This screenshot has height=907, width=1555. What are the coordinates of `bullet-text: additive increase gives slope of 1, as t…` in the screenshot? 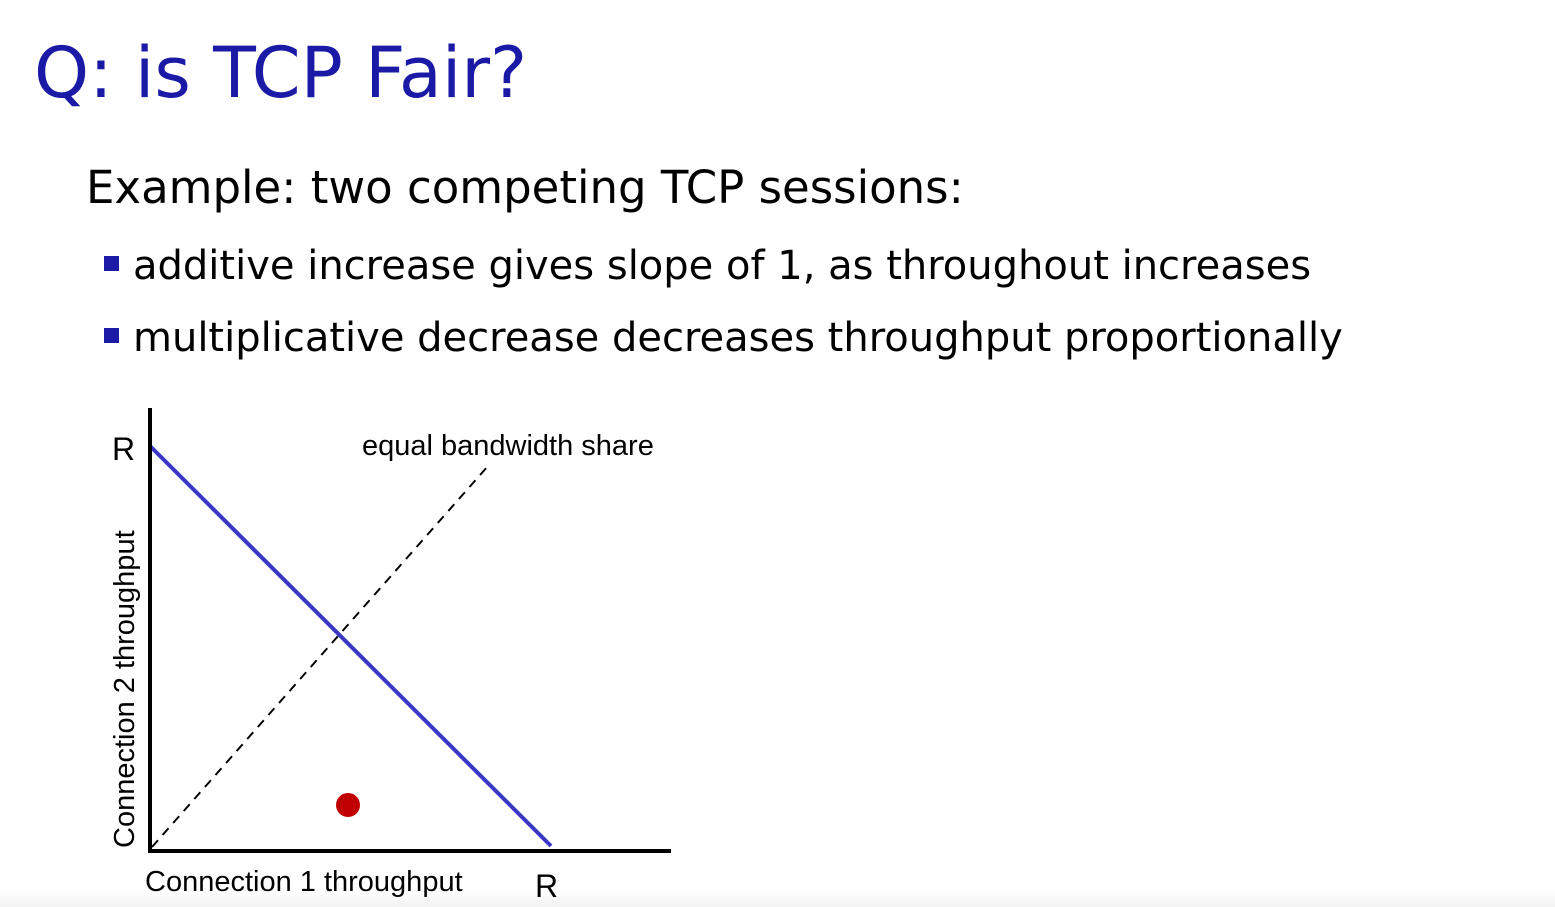 It's located at (722, 266).